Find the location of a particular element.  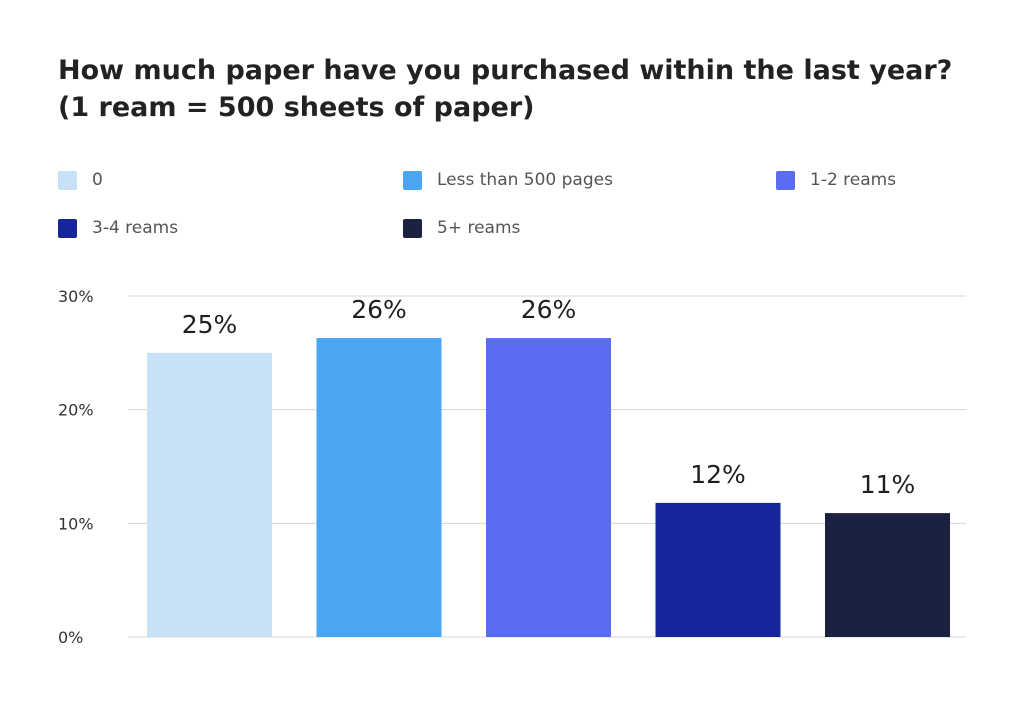

data-label-3: 12% is located at coordinates (718, 474).